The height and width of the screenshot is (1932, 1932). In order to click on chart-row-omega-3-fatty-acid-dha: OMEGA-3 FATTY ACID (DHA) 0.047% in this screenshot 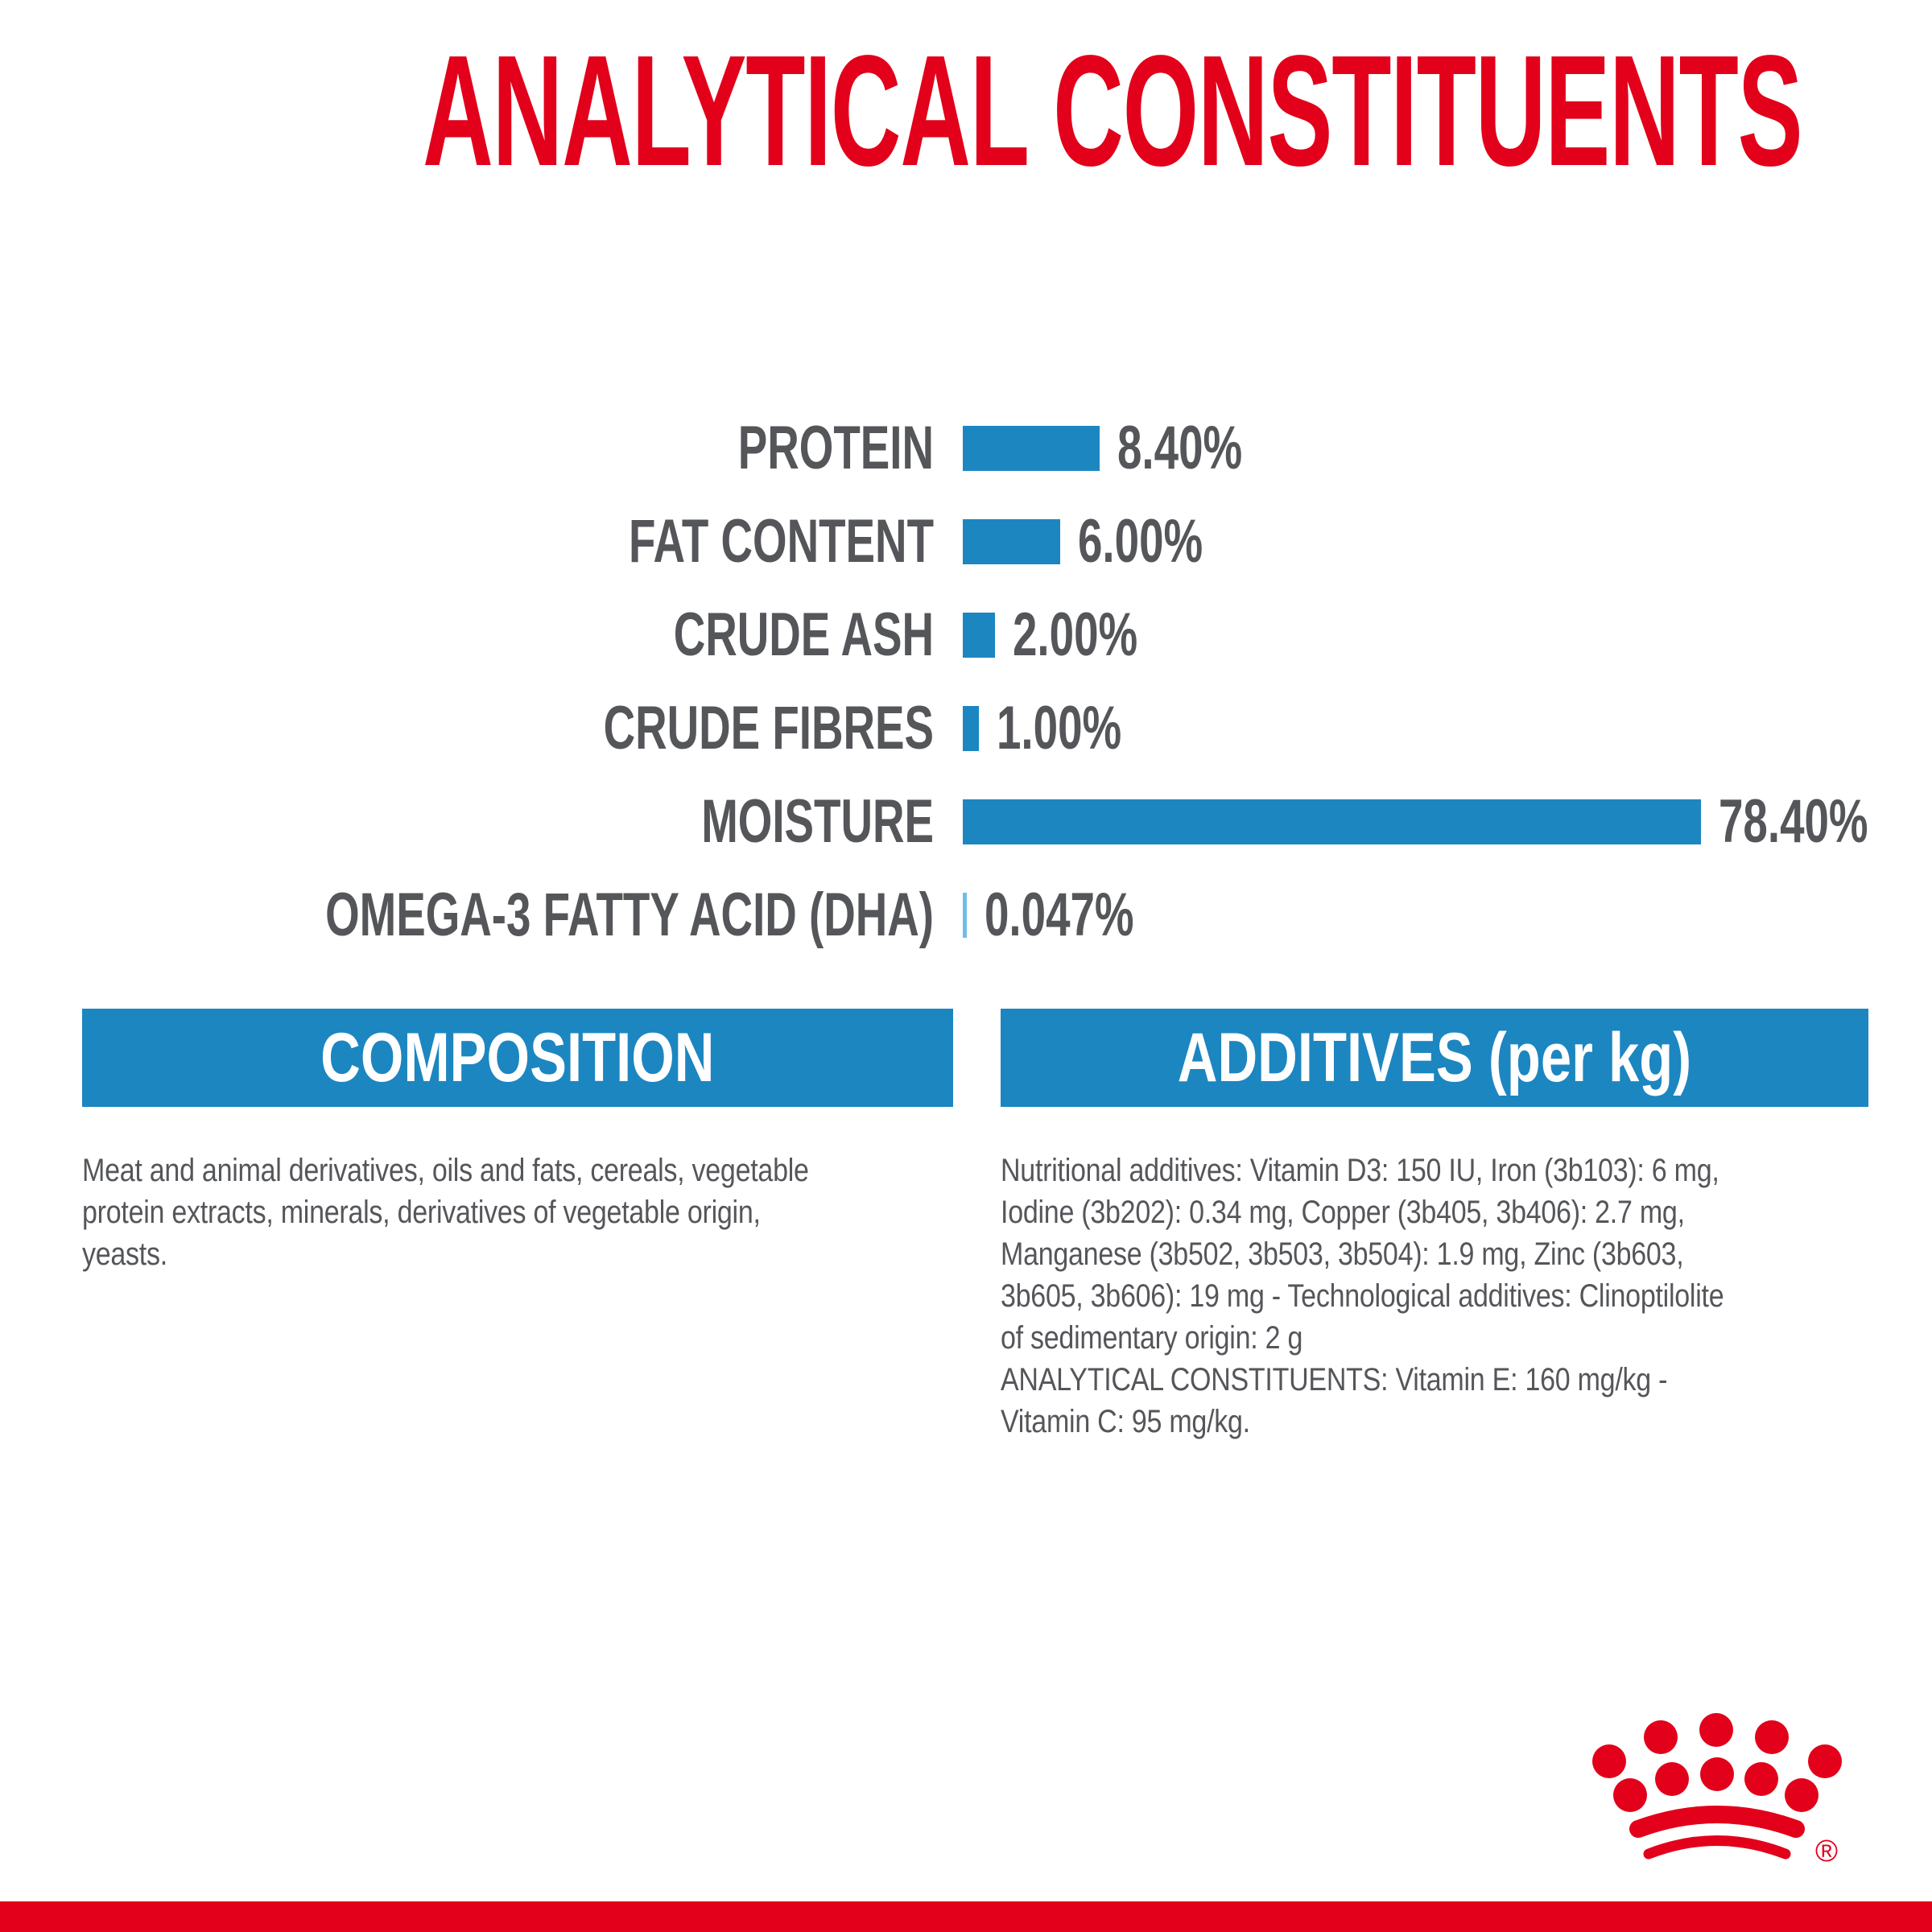, I will do `click(966, 915)`.